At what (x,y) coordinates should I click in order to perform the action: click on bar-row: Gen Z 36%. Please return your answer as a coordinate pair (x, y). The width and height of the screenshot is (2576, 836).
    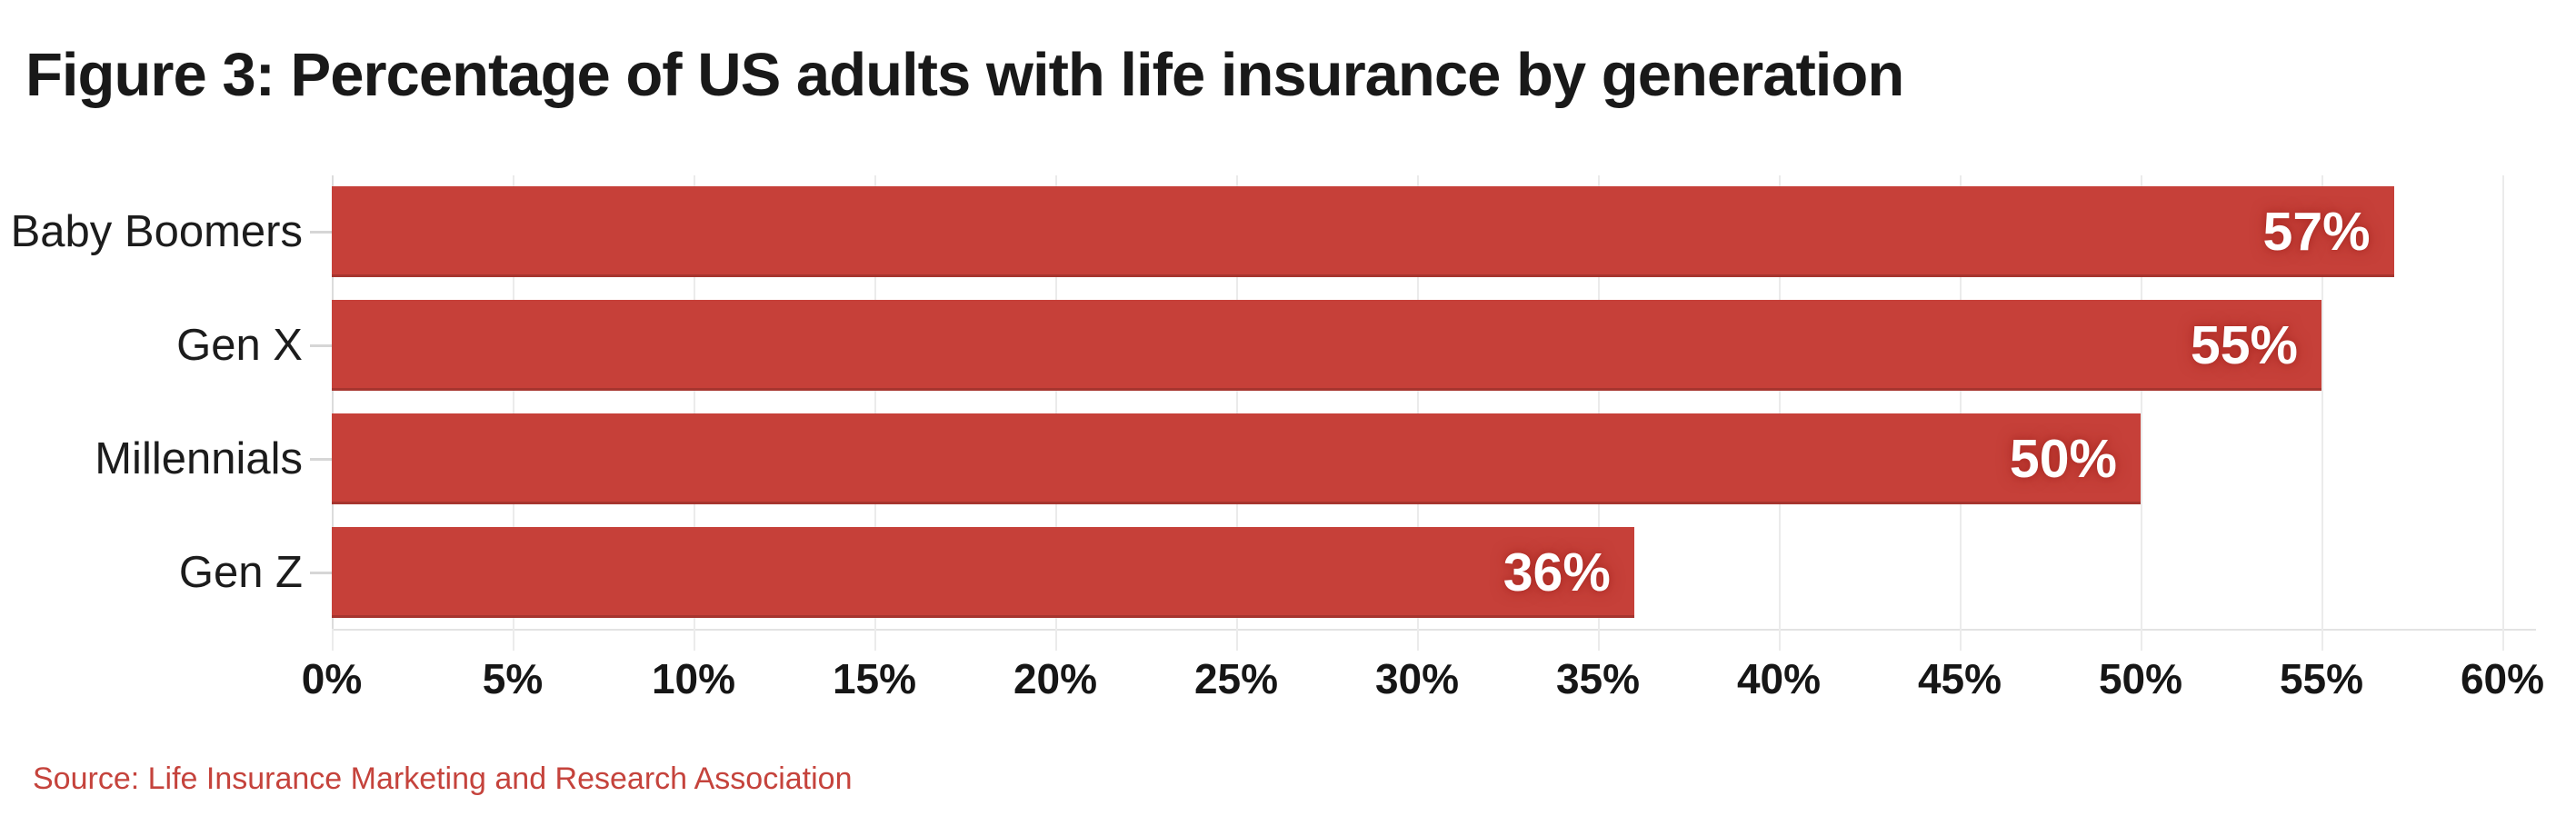
    Looking at the image, I should click on (1340, 572).